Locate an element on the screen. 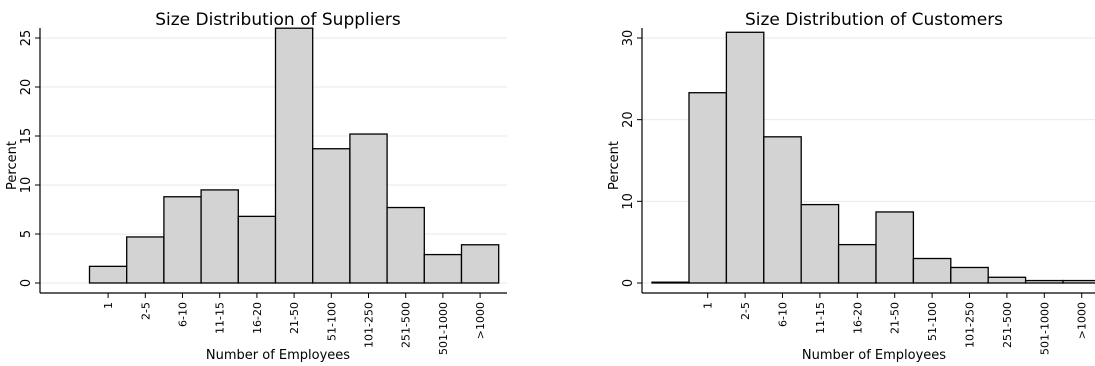  y-tick-label: 30 is located at coordinates (628, 38).